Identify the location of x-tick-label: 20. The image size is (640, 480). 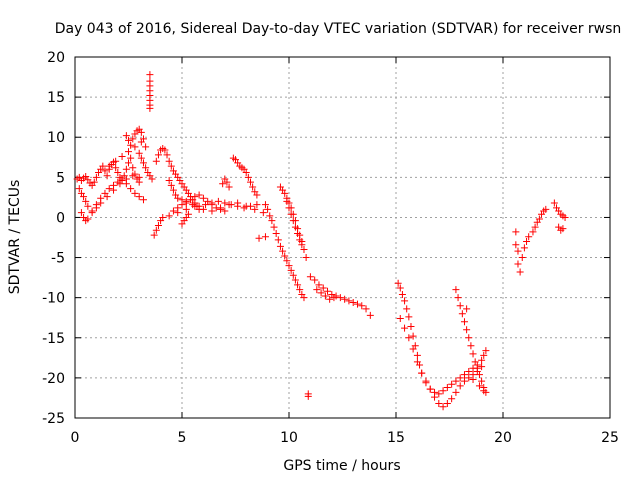
(503, 438).